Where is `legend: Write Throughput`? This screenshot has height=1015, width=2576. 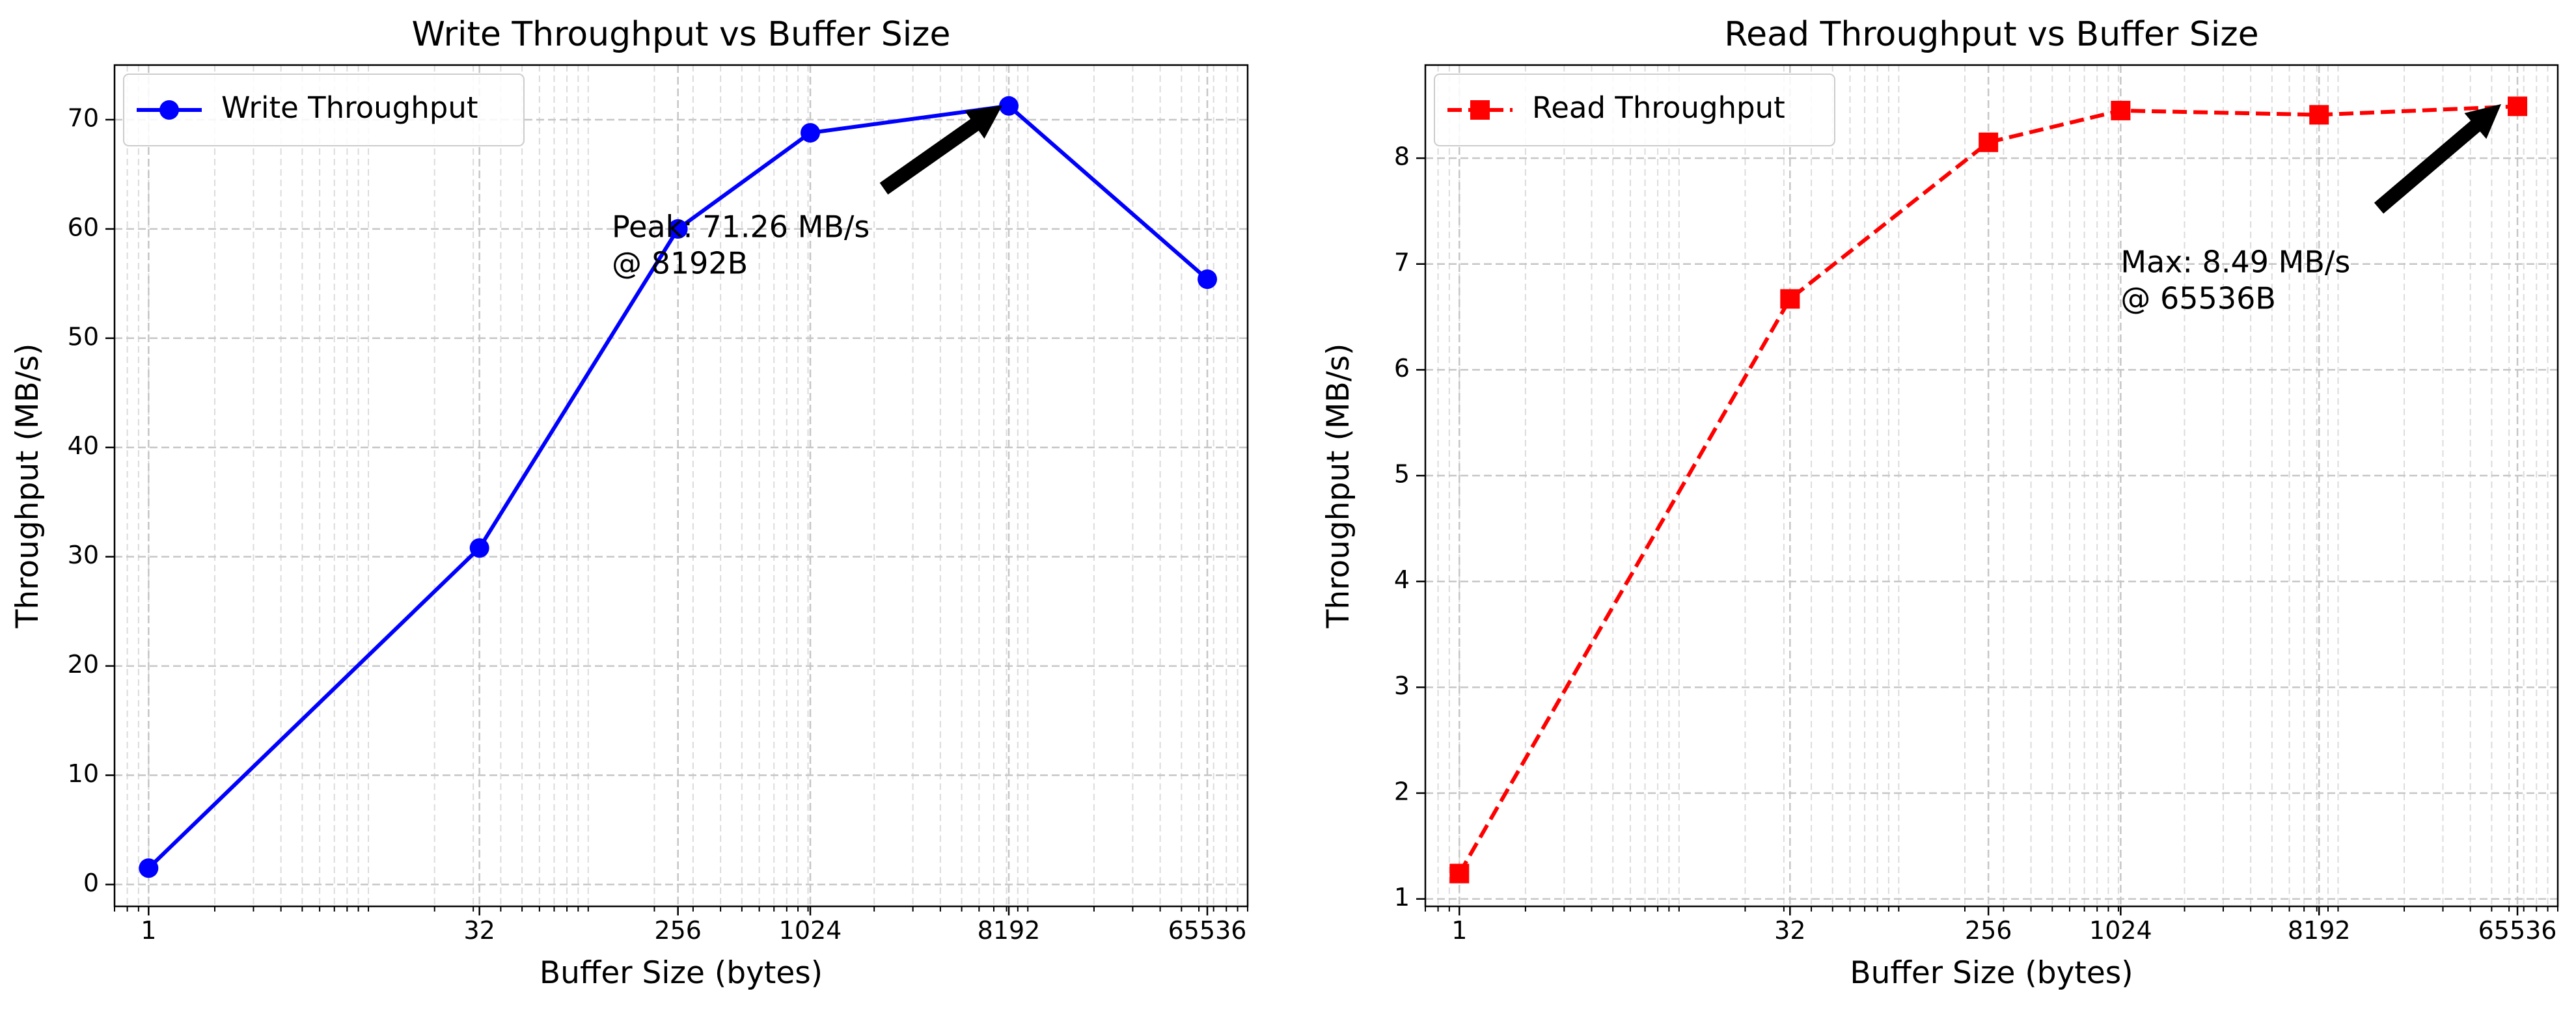 legend: Write Throughput is located at coordinates (324, 110).